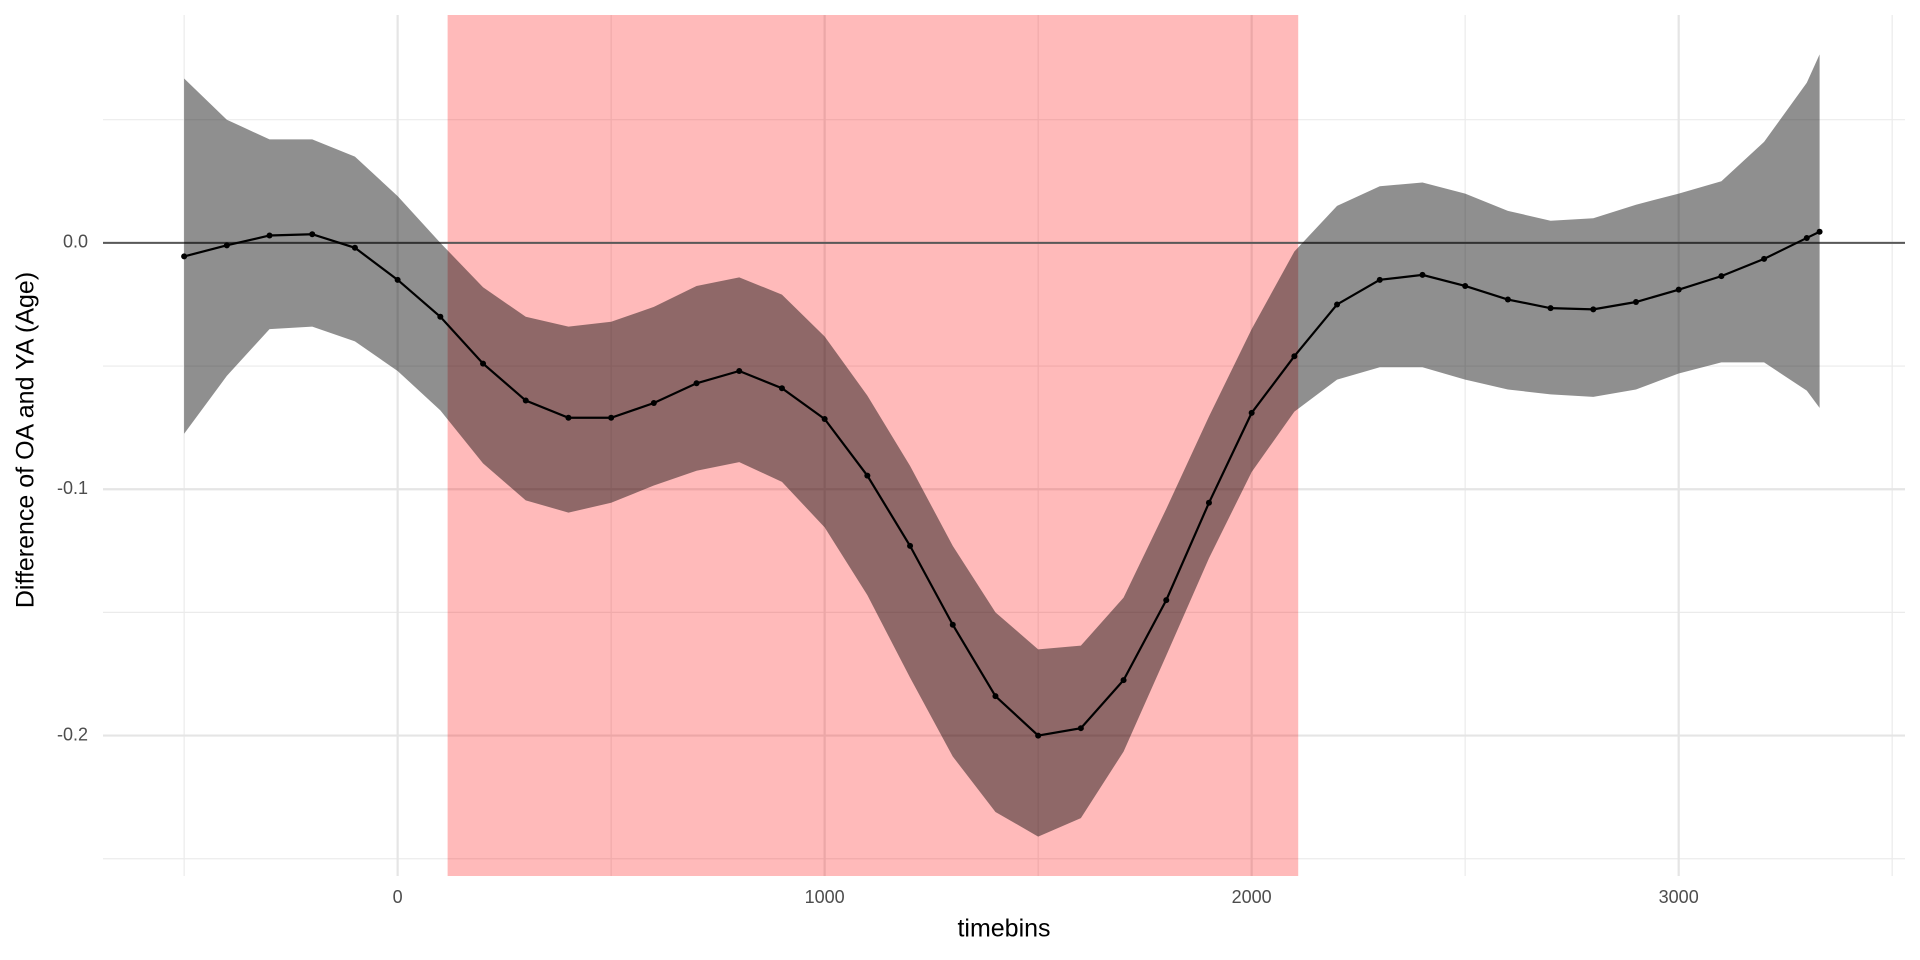 The image size is (1920, 960). Describe the element at coordinates (1252, 897) in the screenshot. I see `x-tick-label: 2000` at that location.